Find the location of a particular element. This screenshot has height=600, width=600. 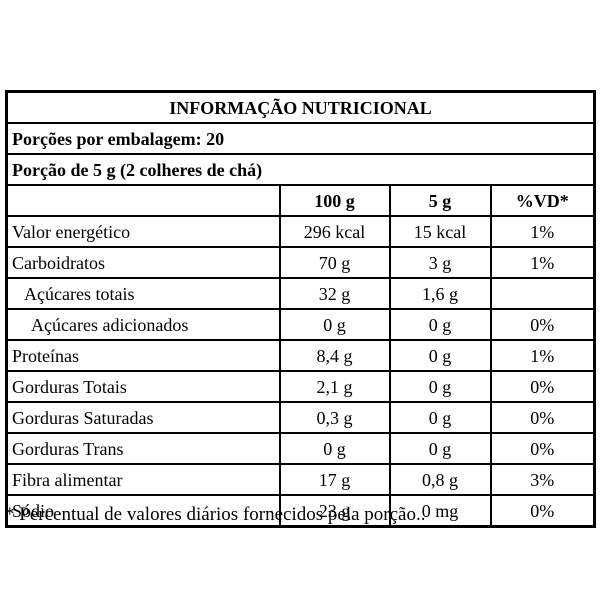

column-header-blank is located at coordinates (143, 200).